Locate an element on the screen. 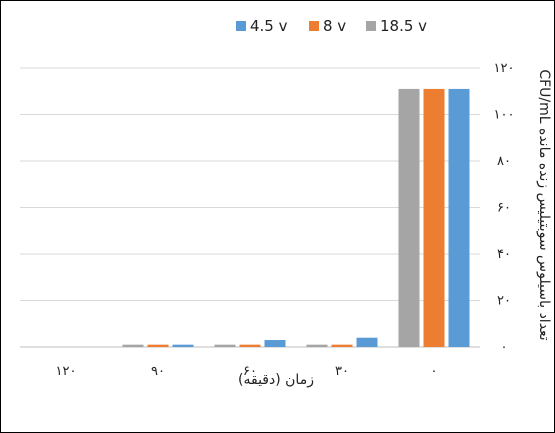 The width and height of the screenshot is (555, 433). legend-label: 4.5 v is located at coordinates (269, 26).